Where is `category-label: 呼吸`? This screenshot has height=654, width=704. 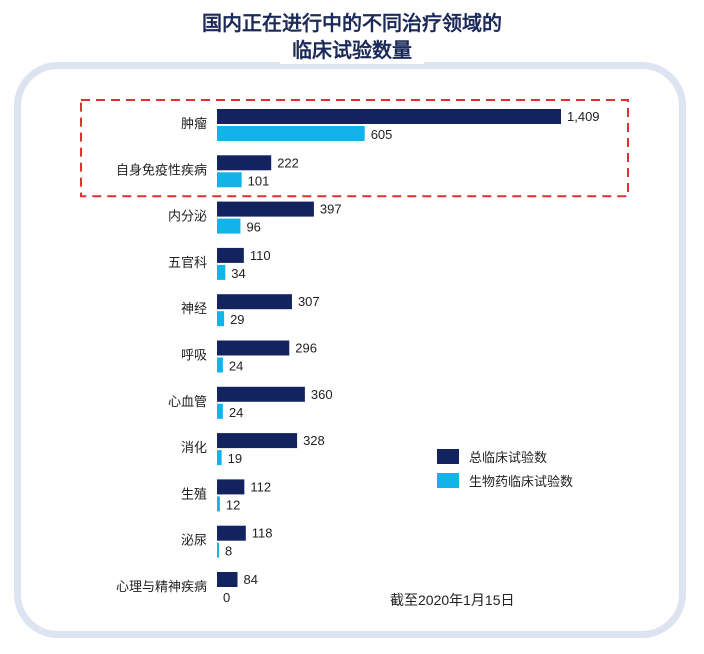
category-label: 呼吸 is located at coordinates (194, 356).